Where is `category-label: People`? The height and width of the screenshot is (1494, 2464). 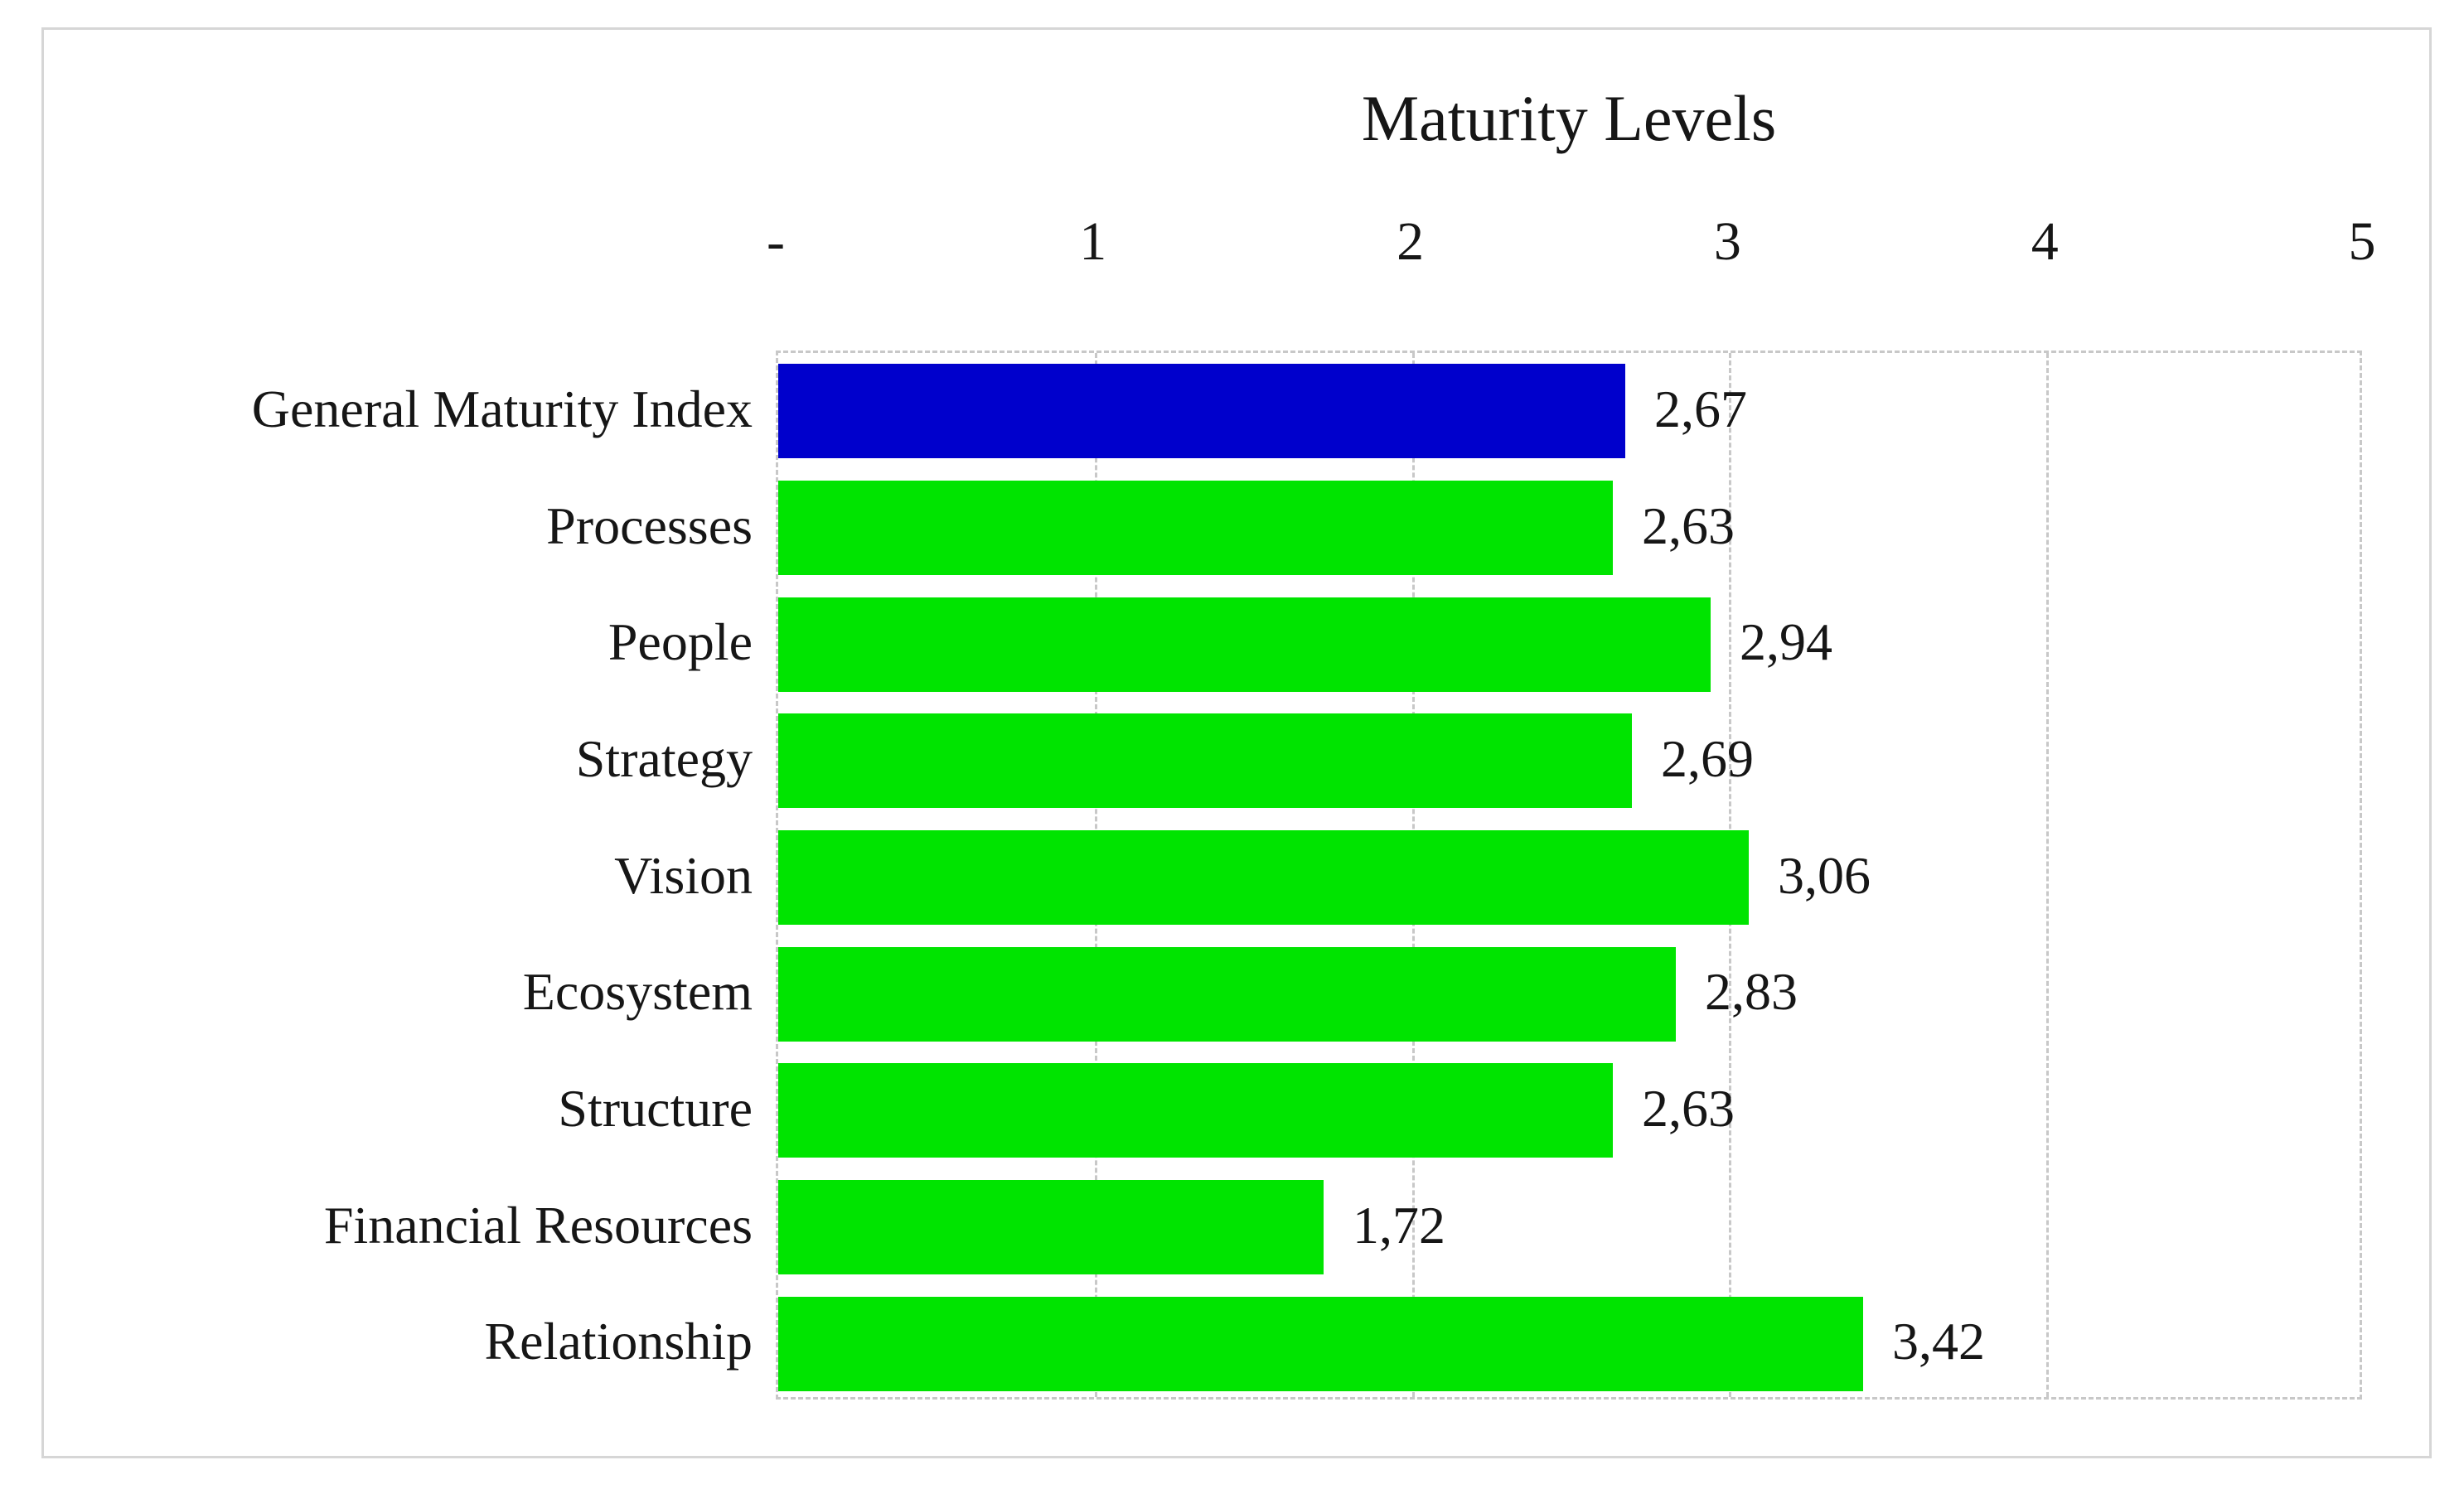
category-label: People is located at coordinates (680, 641).